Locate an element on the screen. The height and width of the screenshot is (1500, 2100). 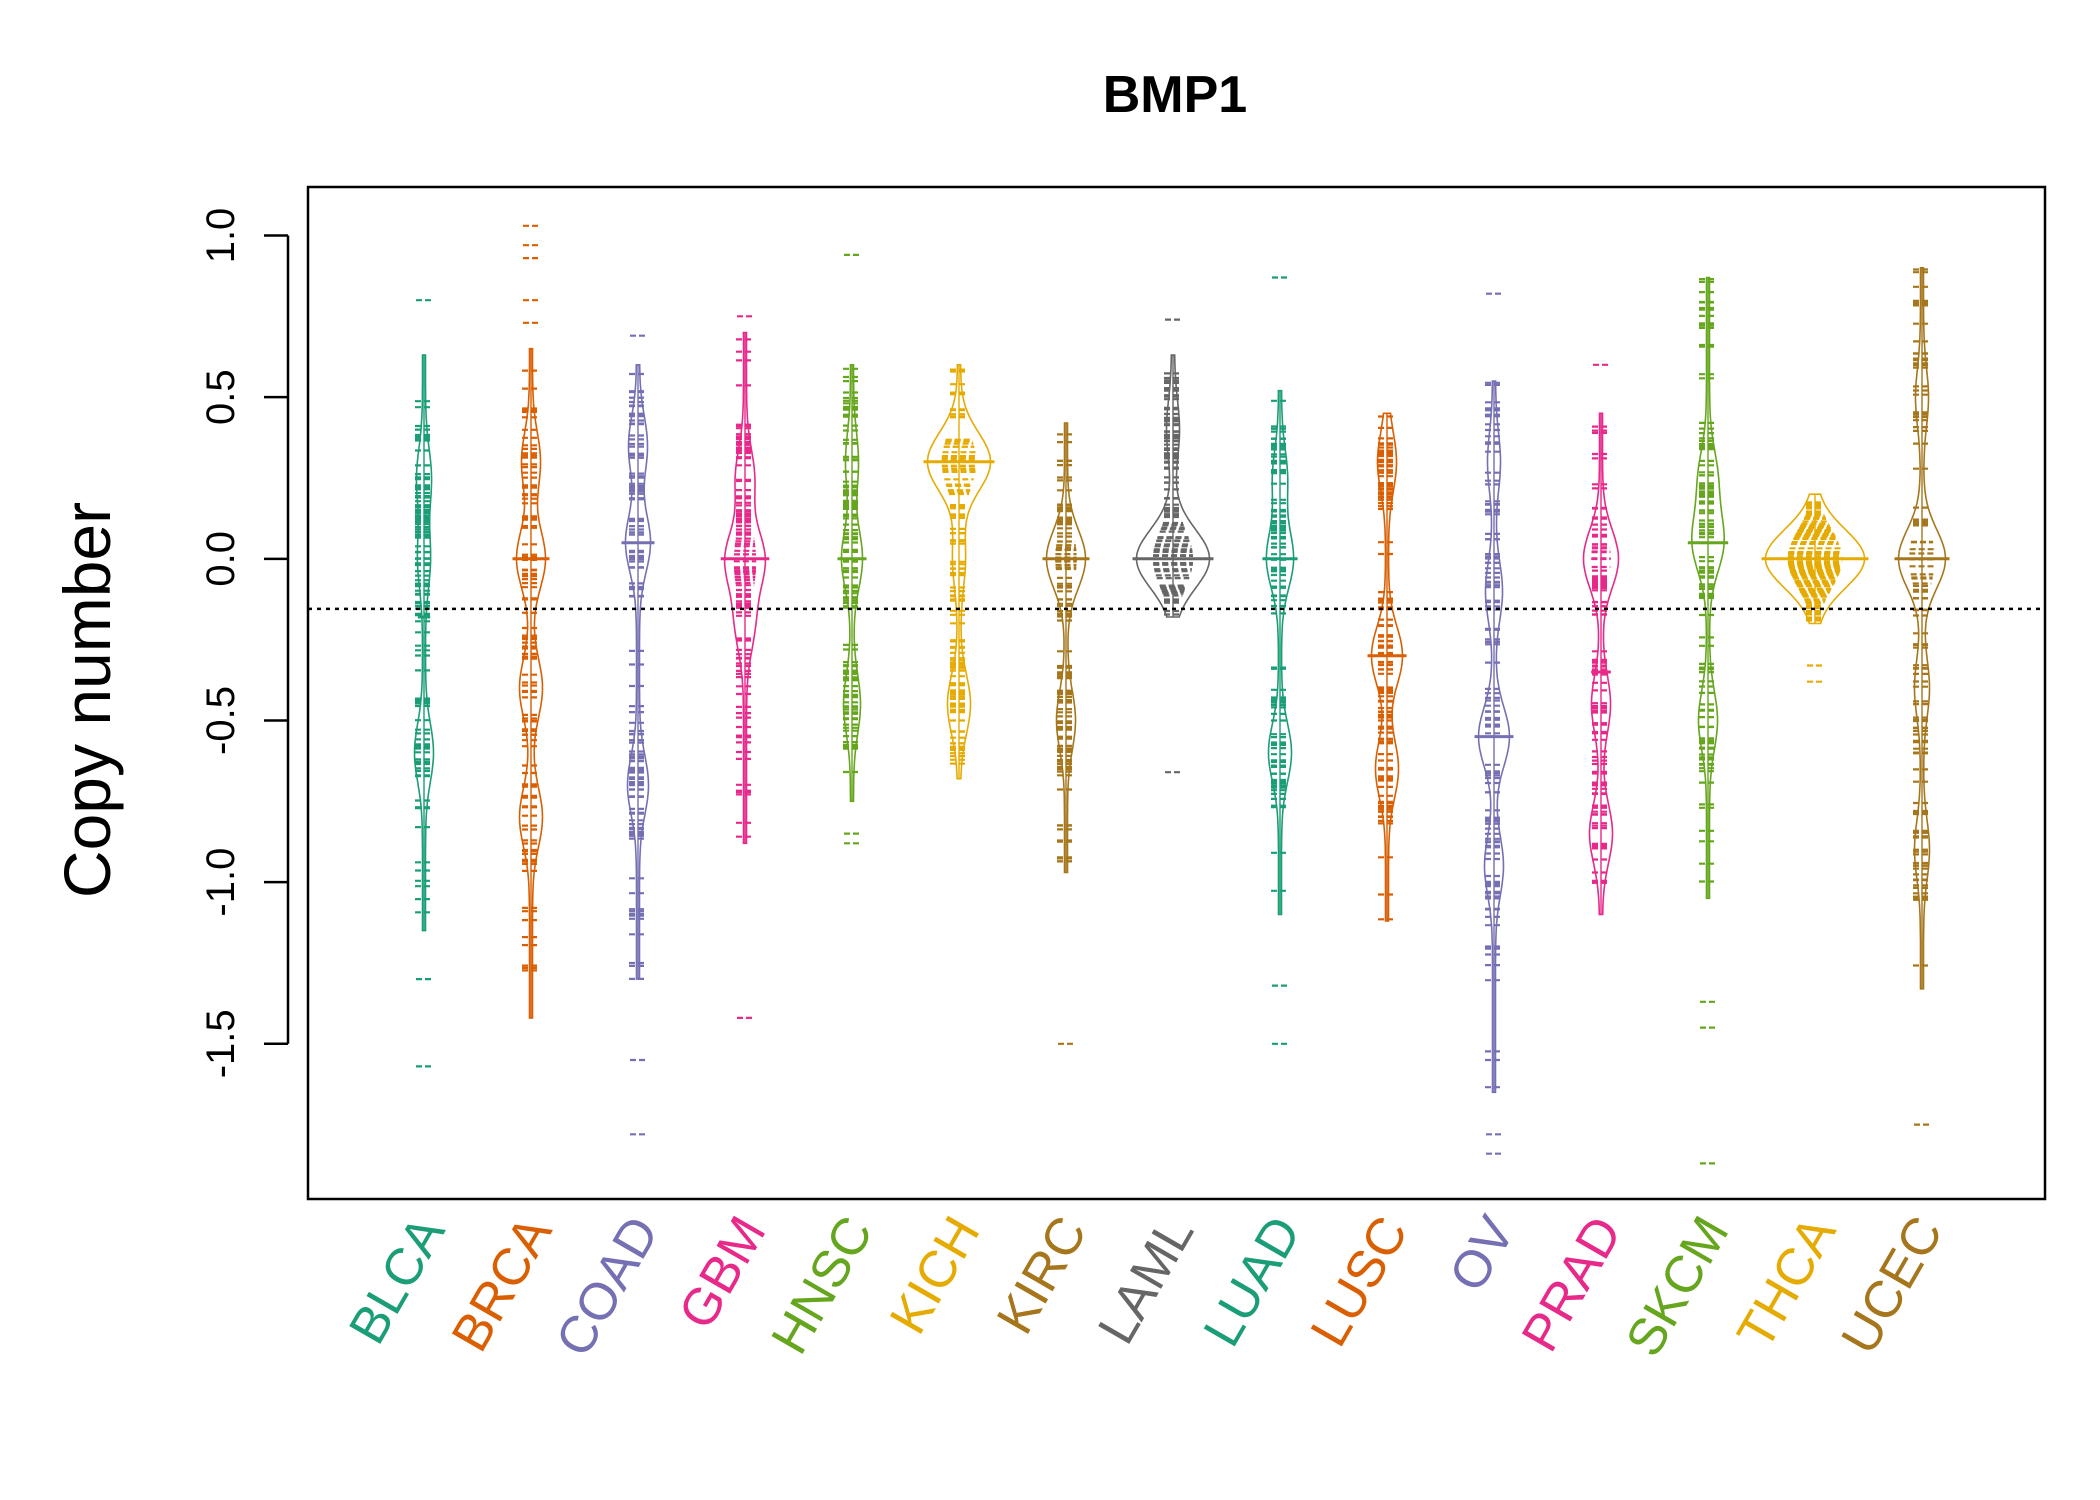
y-axis: 1.0 0.5 0.0 -0.5 -1.0 -1.5 is located at coordinates (244, 643).